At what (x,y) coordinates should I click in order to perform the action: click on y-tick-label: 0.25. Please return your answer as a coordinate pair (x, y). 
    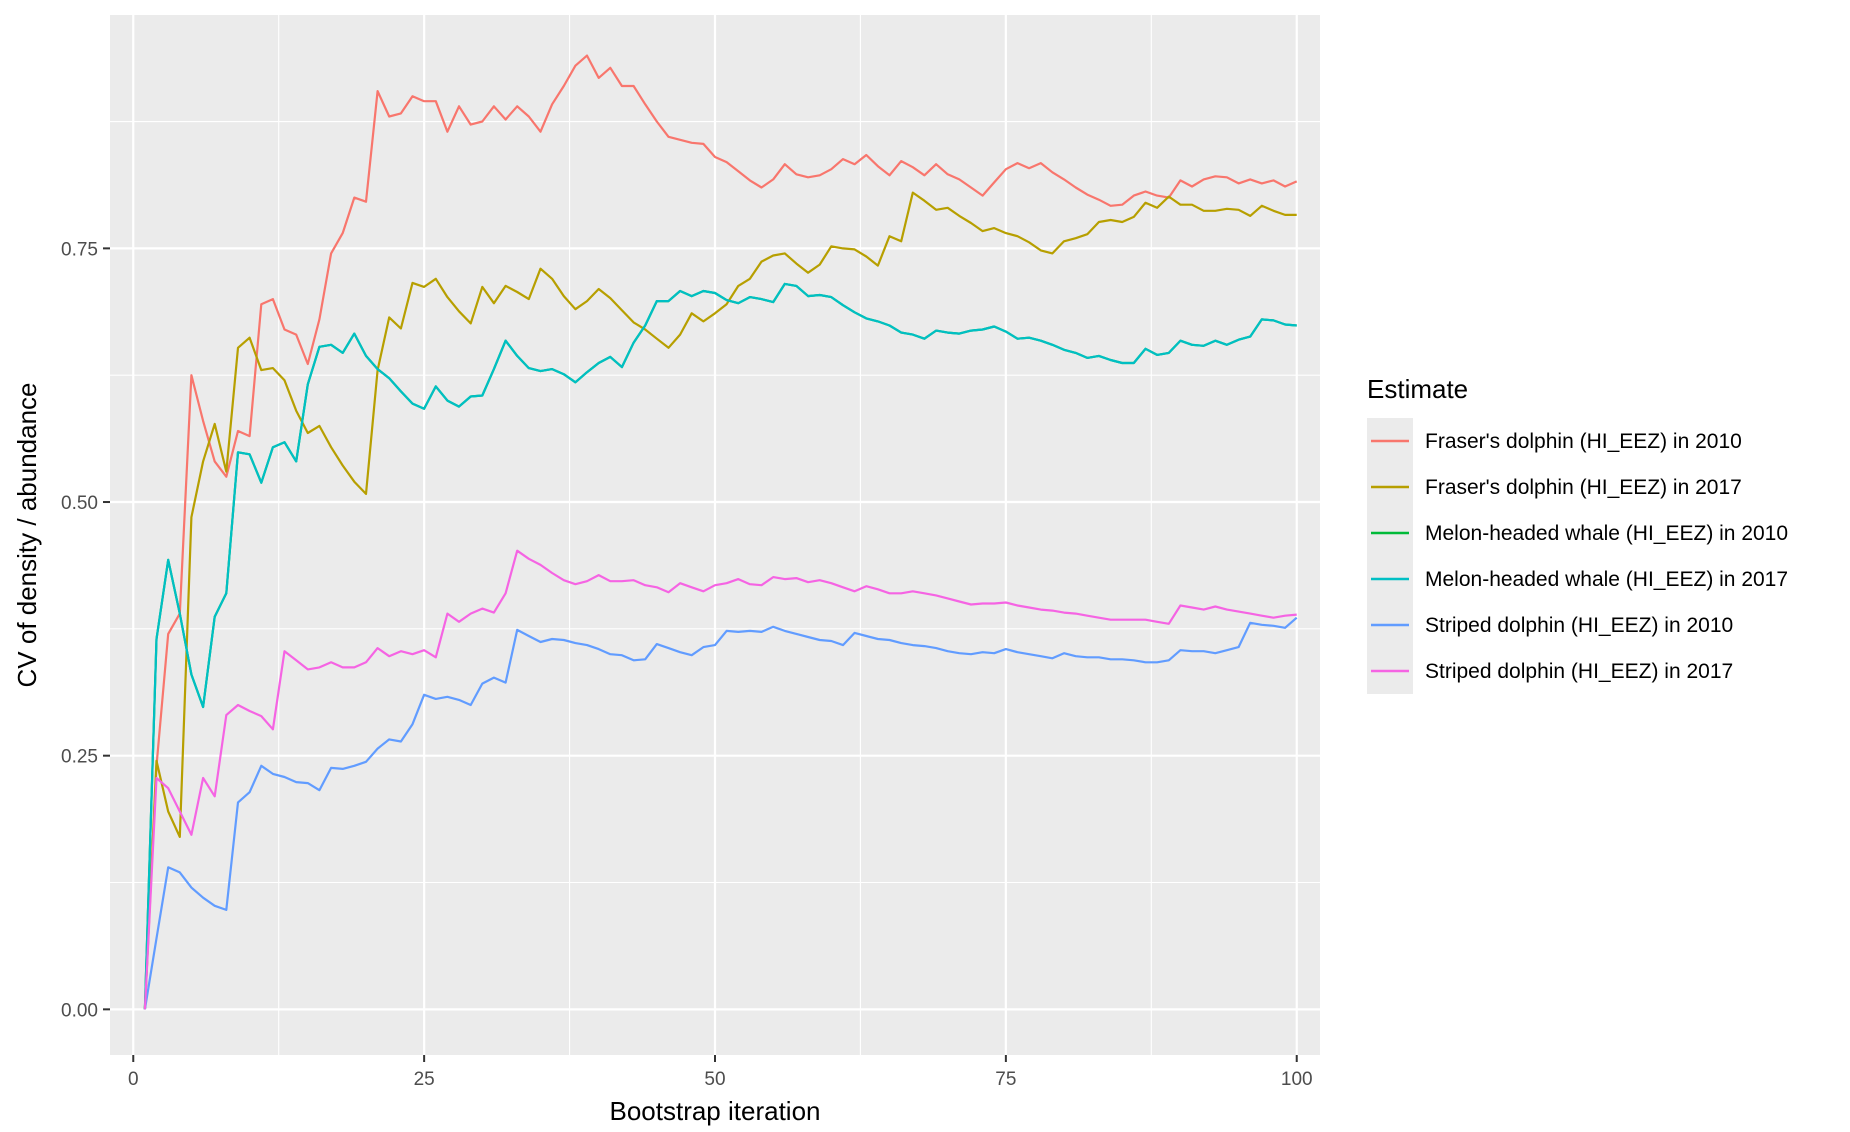
    Looking at the image, I should click on (79, 757).